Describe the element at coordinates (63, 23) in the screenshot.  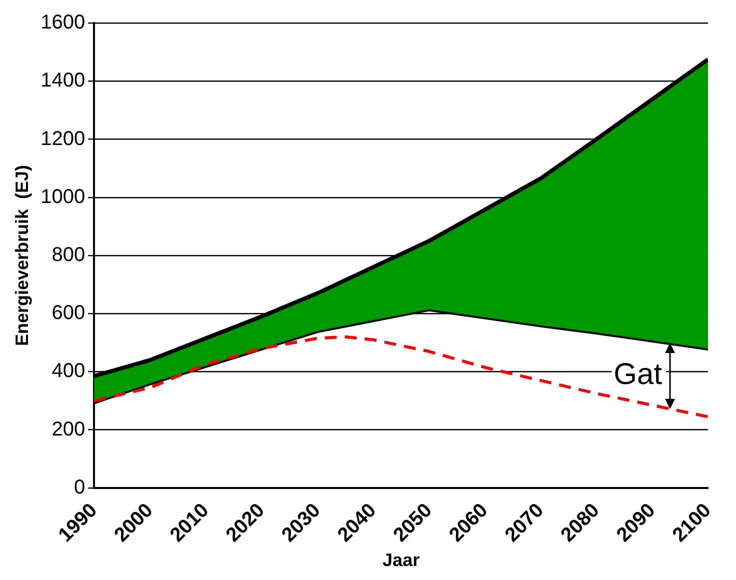
I see `y-tick-label: 1600` at that location.